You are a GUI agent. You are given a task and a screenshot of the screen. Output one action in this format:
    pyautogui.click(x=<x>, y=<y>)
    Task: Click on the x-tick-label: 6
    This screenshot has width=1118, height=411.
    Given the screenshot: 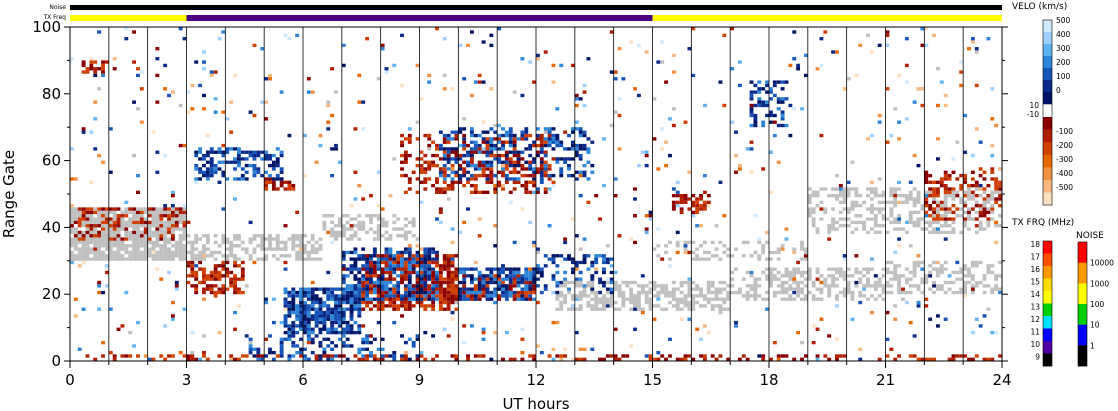 What is the action you would take?
    pyautogui.click(x=303, y=380)
    